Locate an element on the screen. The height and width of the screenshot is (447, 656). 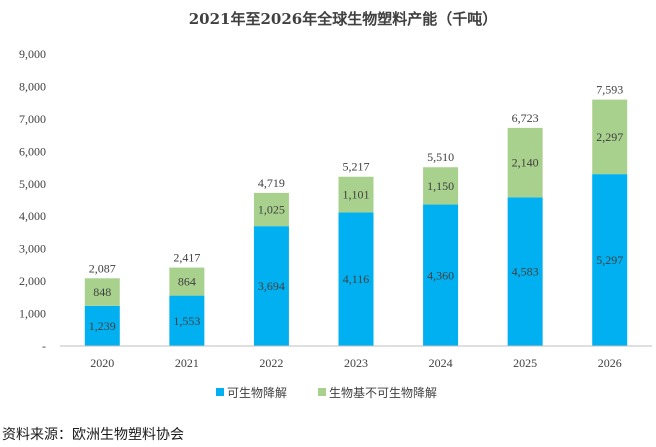
data-label: 1,239 is located at coordinates (102, 326).